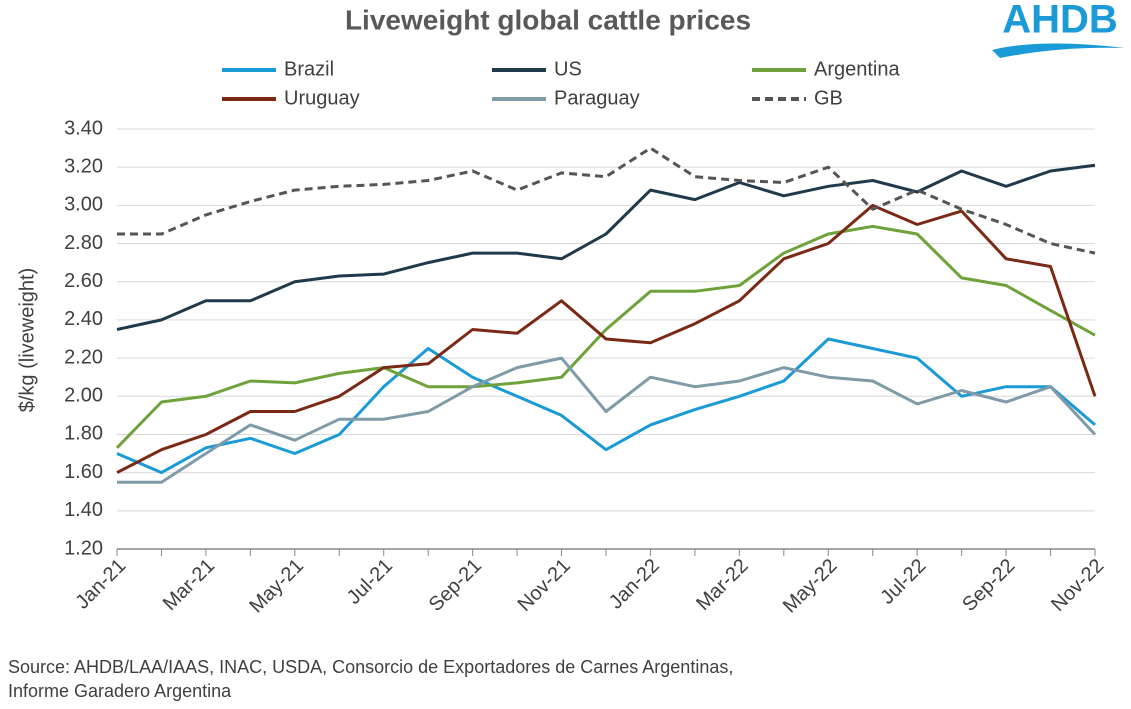 The height and width of the screenshot is (709, 1131). I want to click on x-tick-label: May-21, so click(276, 586).